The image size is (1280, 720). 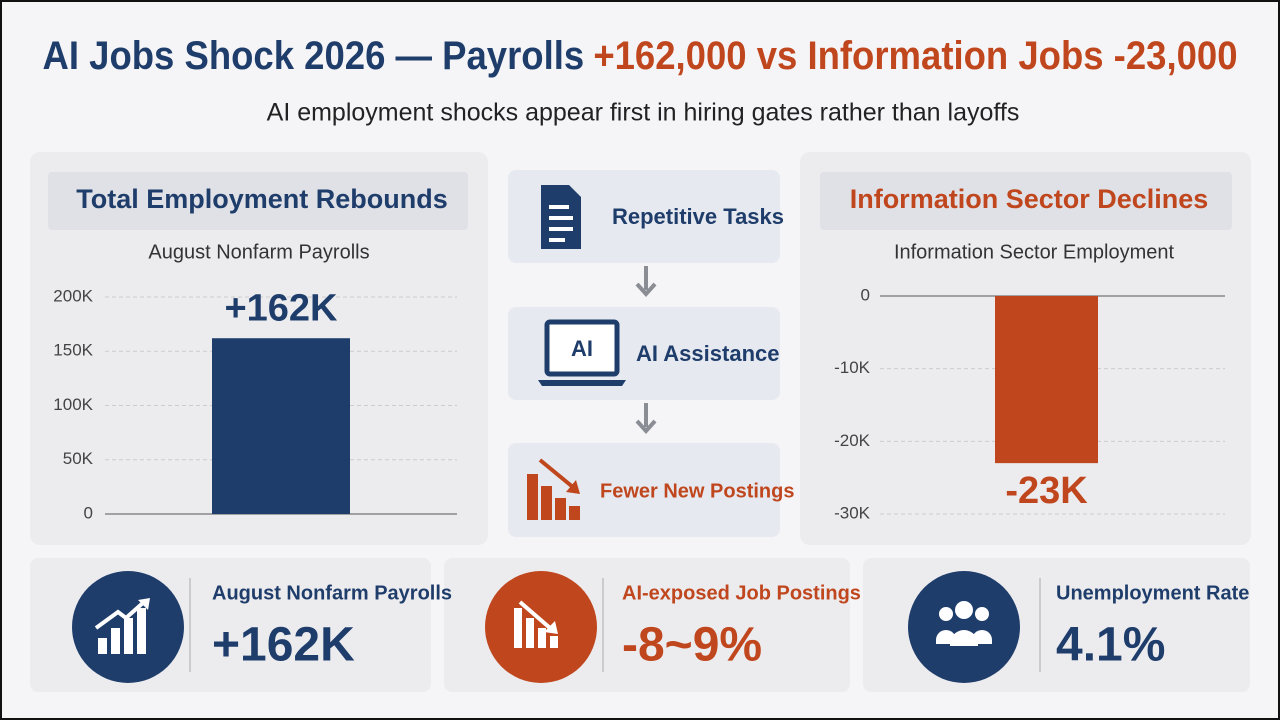 What do you see at coordinates (741, 593) in the screenshot?
I see `stat-label: AI-exposed Job Postings` at bounding box center [741, 593].